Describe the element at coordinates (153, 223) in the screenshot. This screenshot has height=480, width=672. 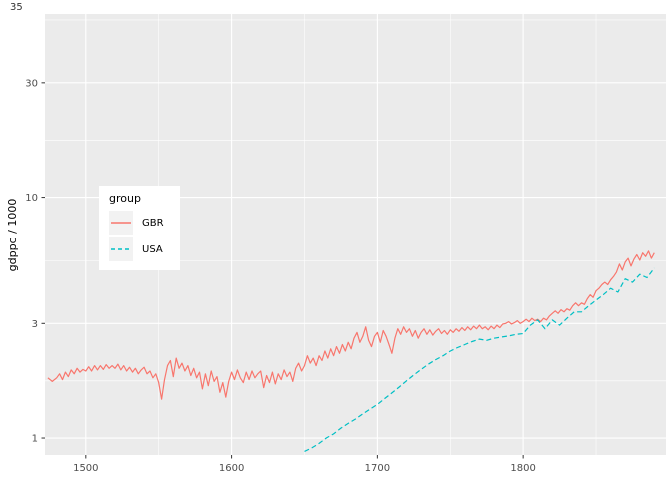
I see `legend-label-gbr: GBR` at that location.